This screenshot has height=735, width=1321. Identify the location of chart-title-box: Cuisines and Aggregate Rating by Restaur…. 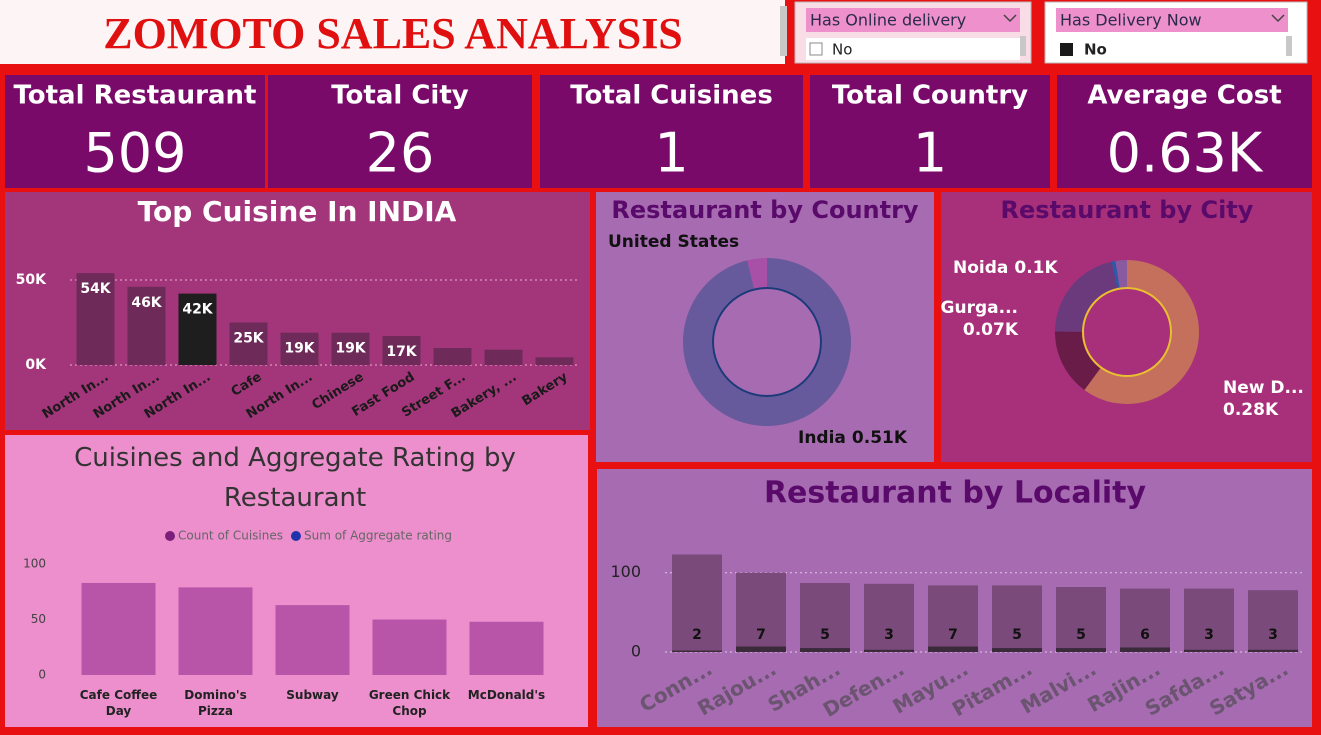
(295, 478).